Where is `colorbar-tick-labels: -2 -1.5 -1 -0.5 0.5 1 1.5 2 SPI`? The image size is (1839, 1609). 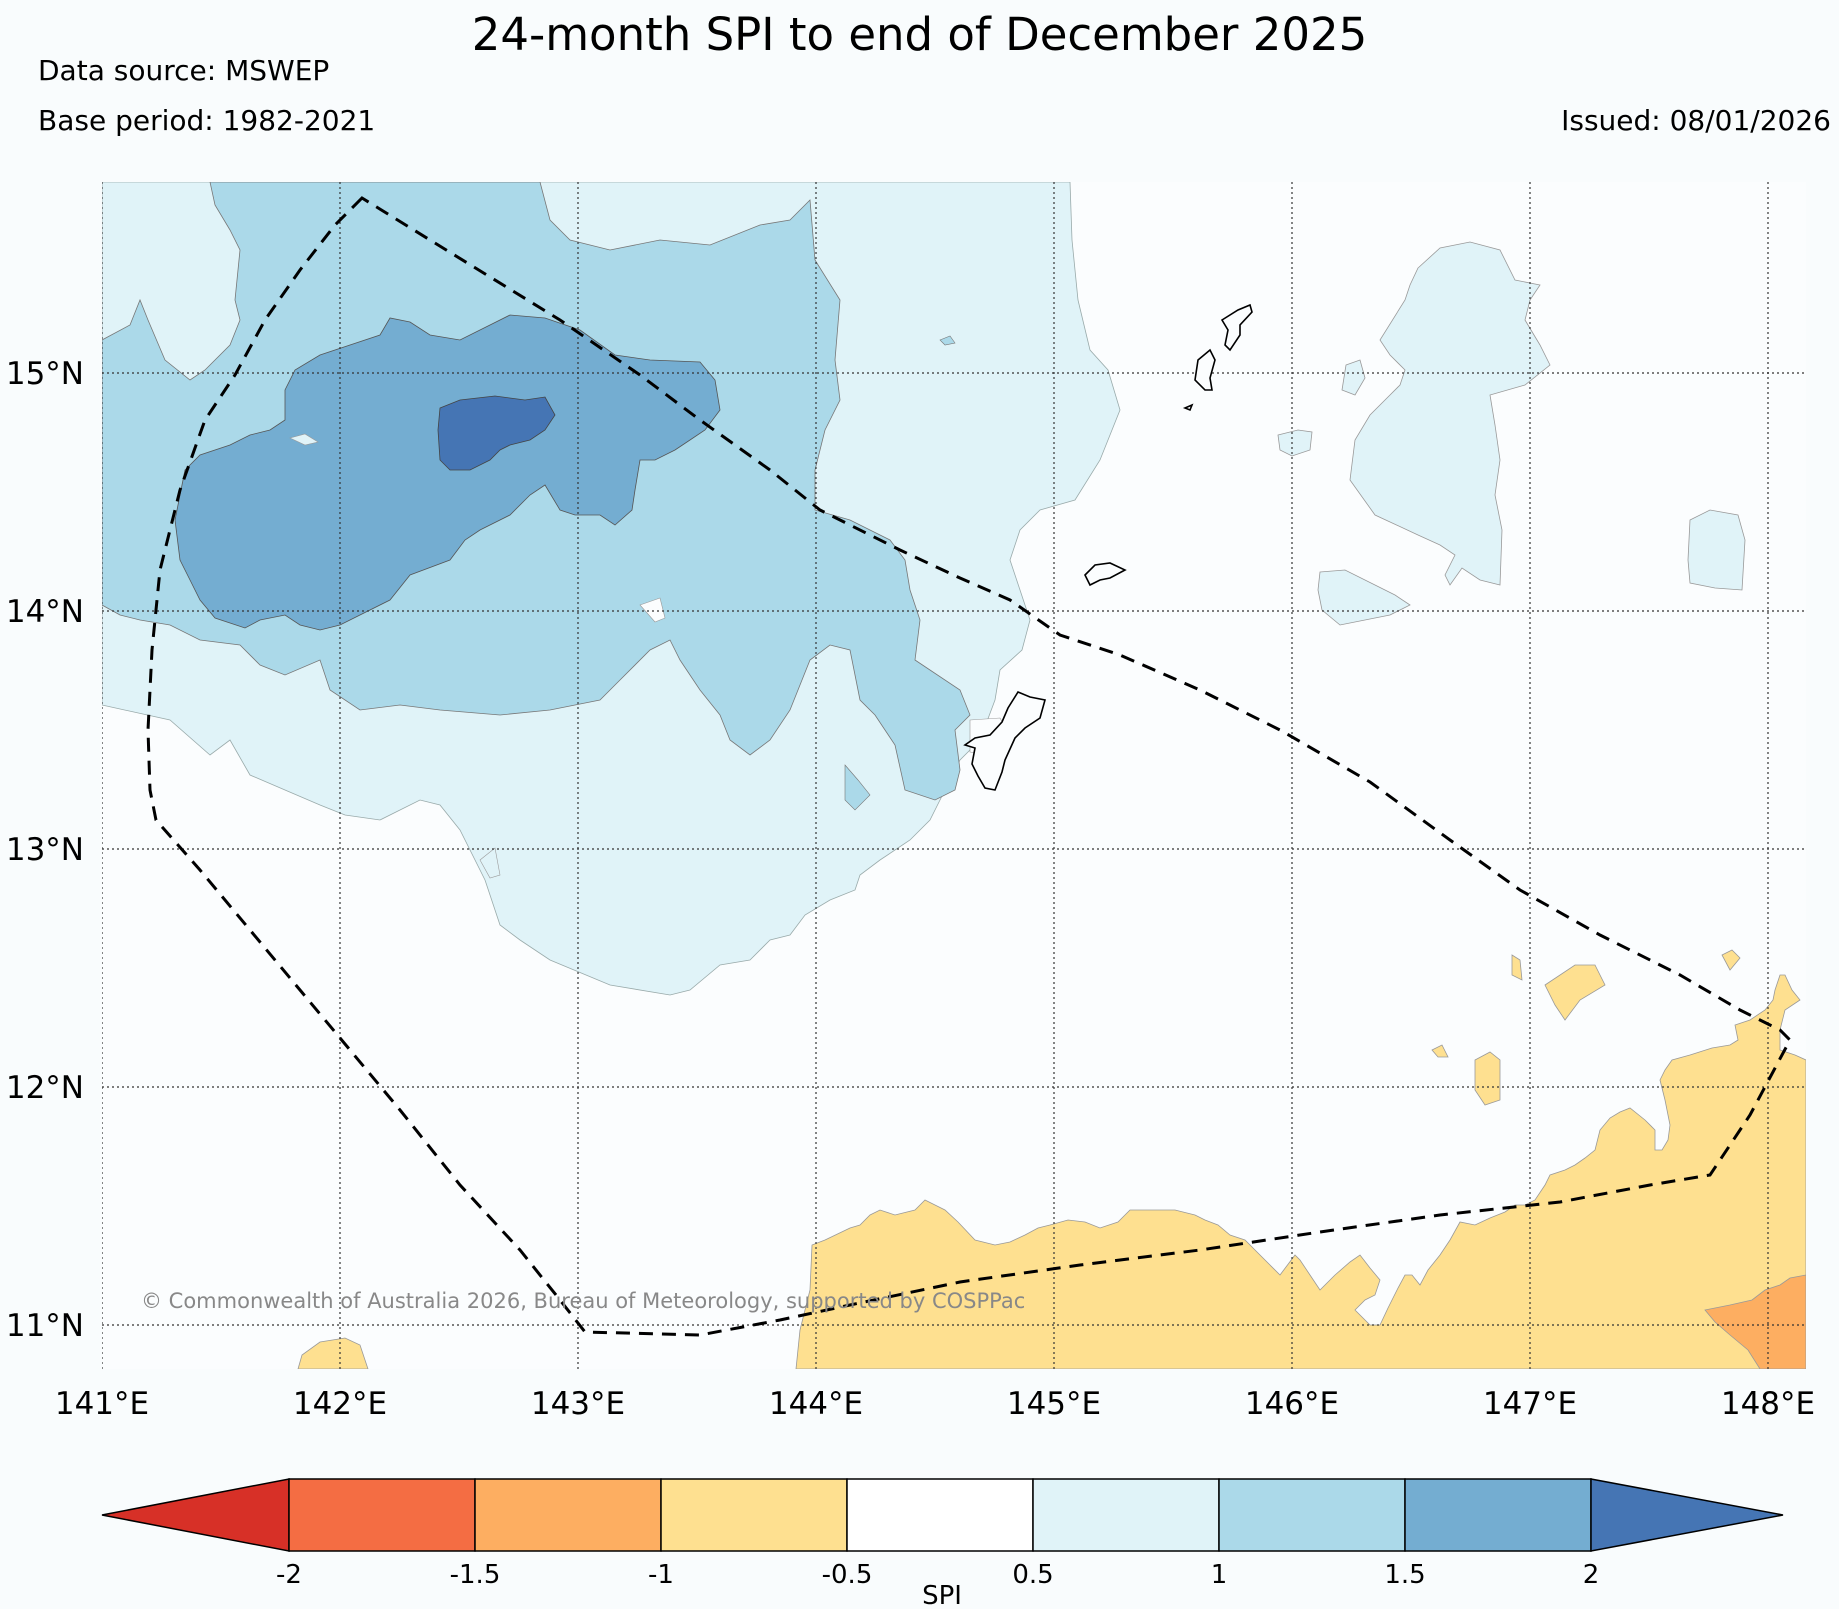
colorbar-tick-labels: -2 -1.5 -1 -0.5 0.5 1 1.5 2 SPI is located at coordinates (937, 1584).